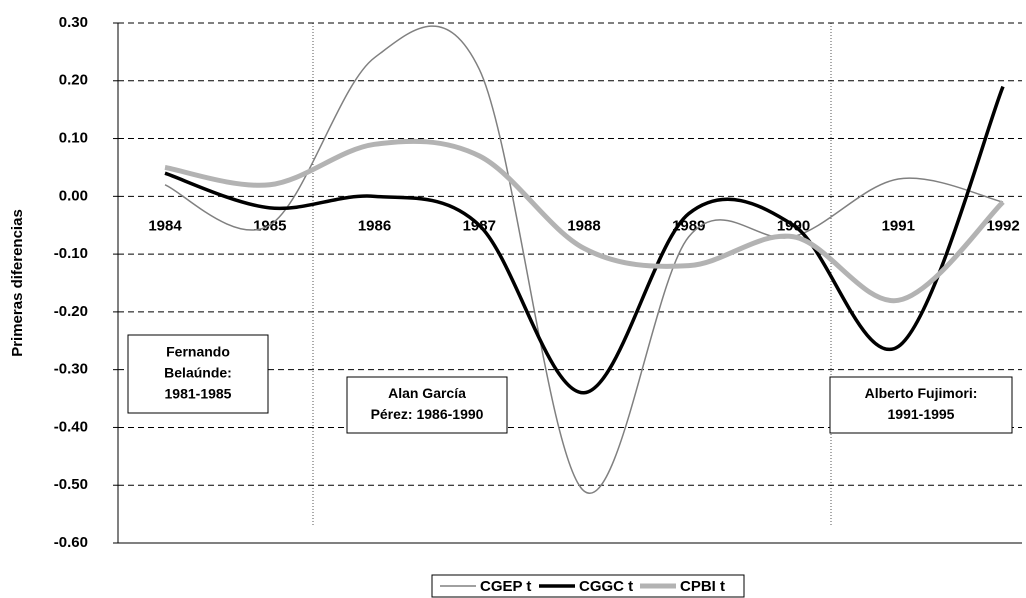 This screenshot has height=598, width=1026. Describe the element at coordinates (898, 225) in the screenshot. I see `x-tick-label: 1991` at that location.